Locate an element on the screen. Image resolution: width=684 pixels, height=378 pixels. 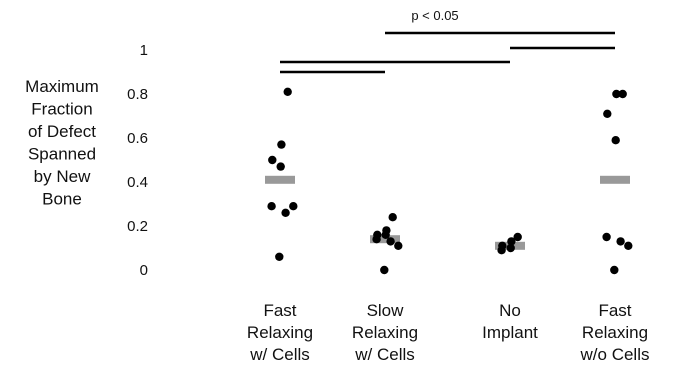
category-label-line: w/o Cells is located at coordinates (615, 354).